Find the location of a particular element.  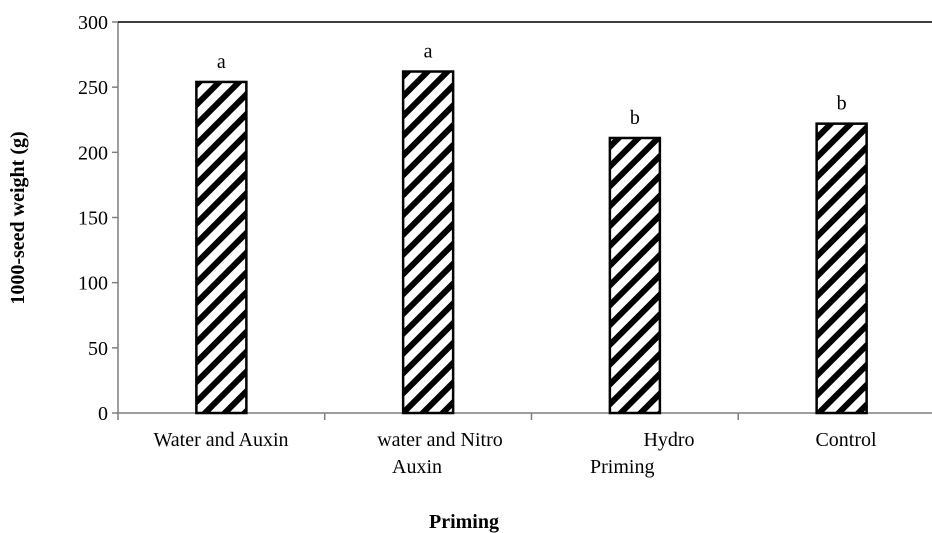

x-category-label: Control is located at coordinates (846, 440).